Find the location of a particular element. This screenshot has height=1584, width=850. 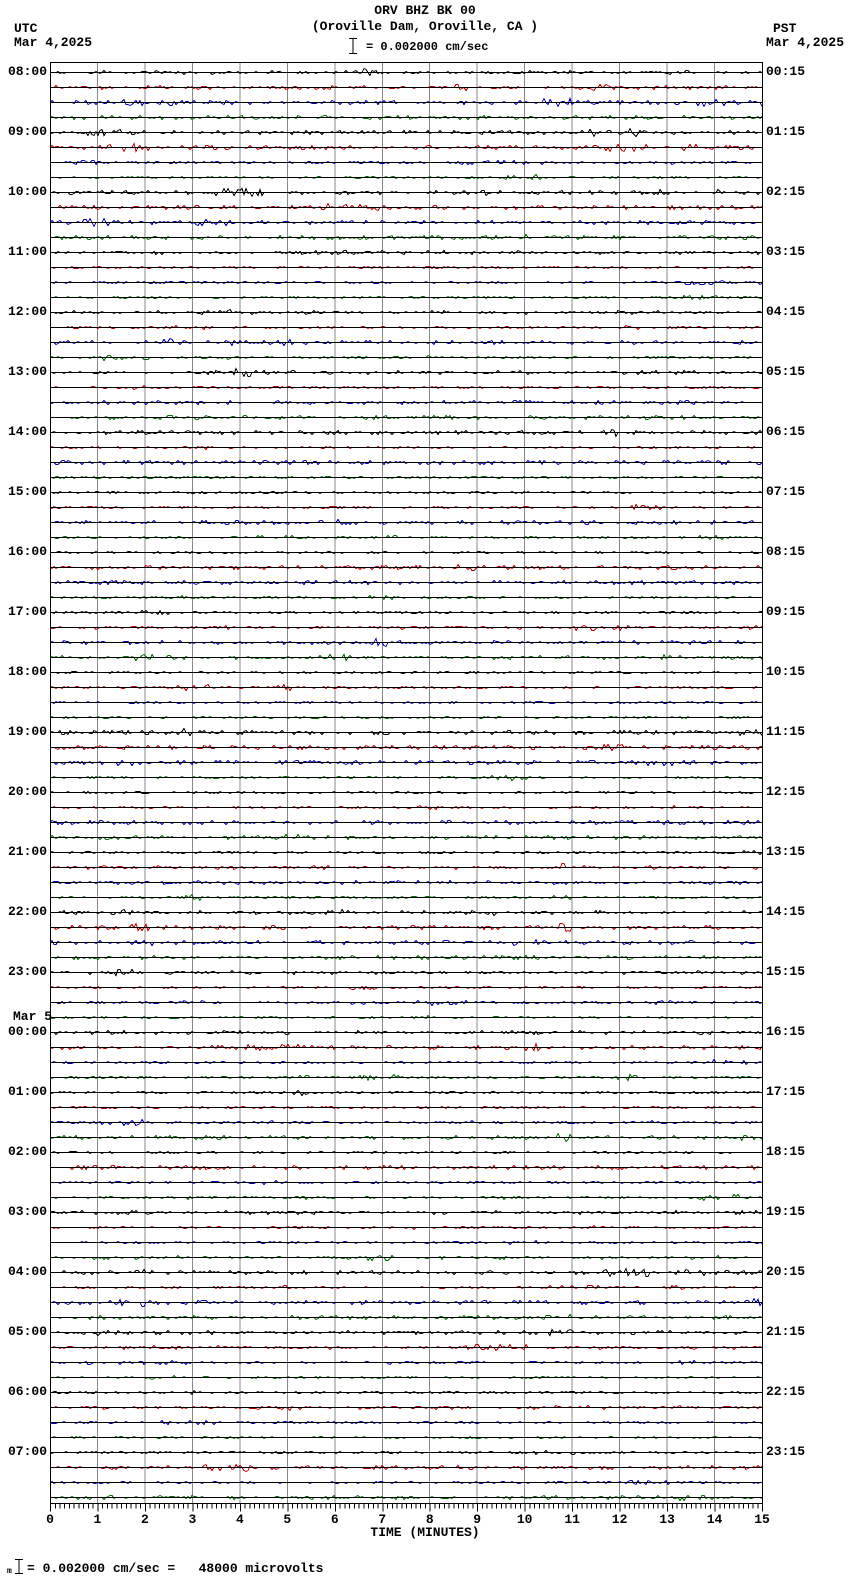

pst-hour-label: 11:15 is located at coordinates (786, 731).